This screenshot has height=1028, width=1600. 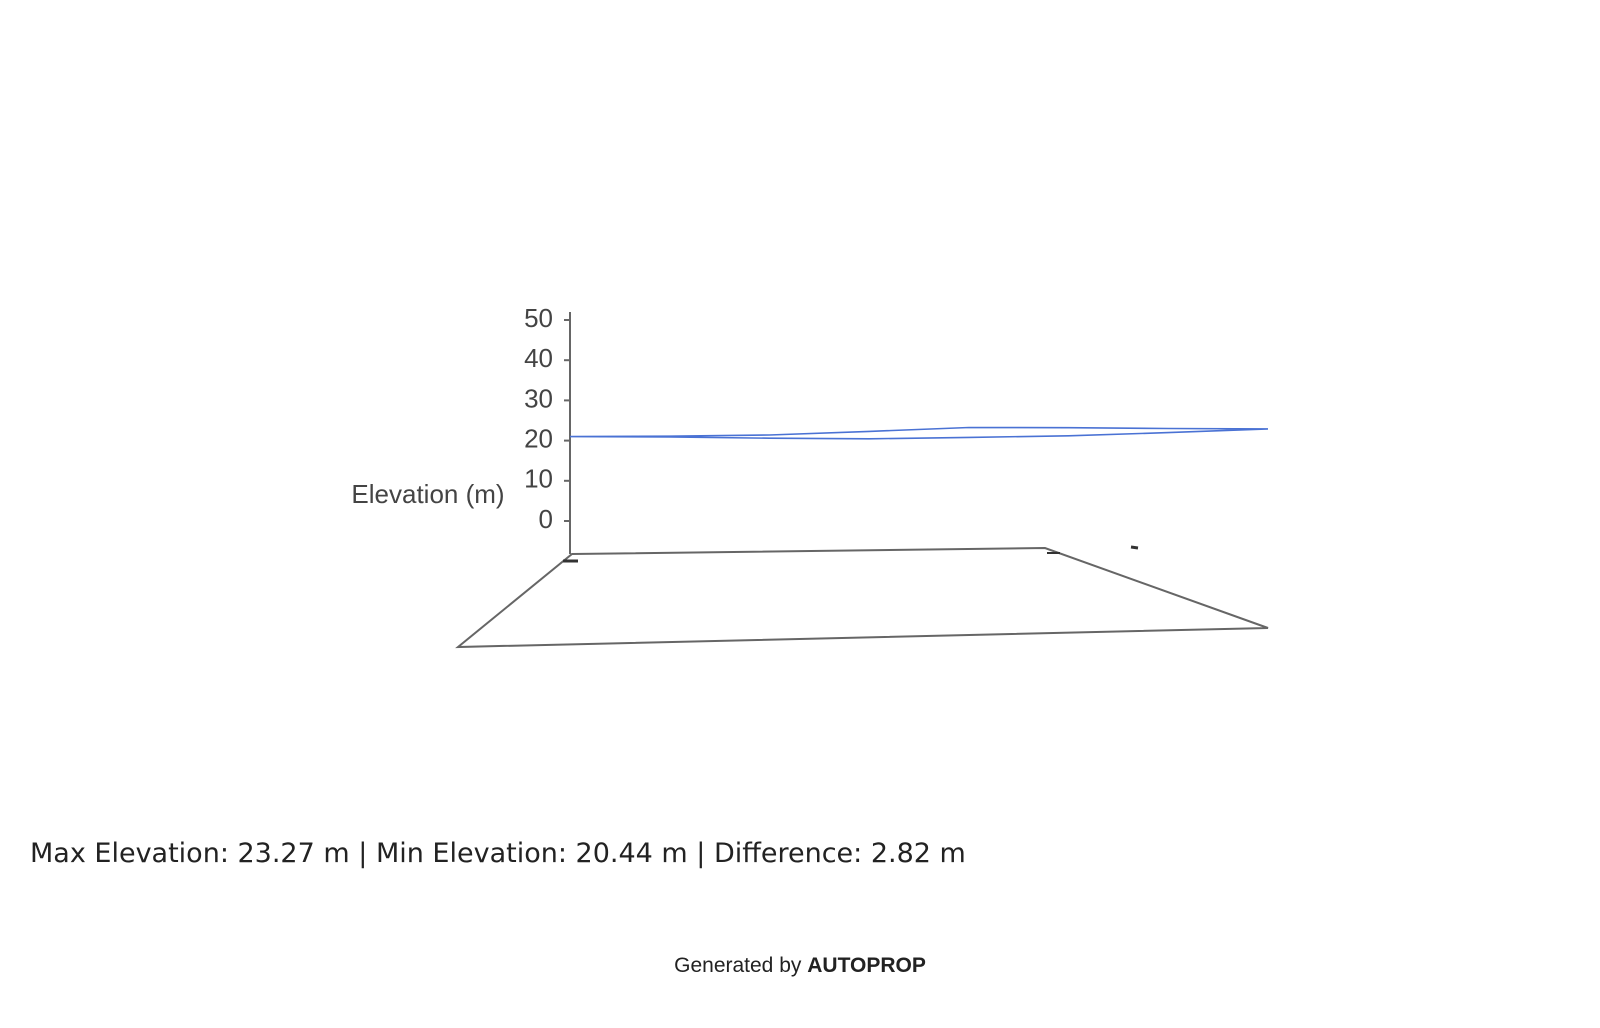 What do you see at coordinates (738, 965) in the screenshot?
I see `footer-prefix: Generated by` at bounding box center [738, 965].